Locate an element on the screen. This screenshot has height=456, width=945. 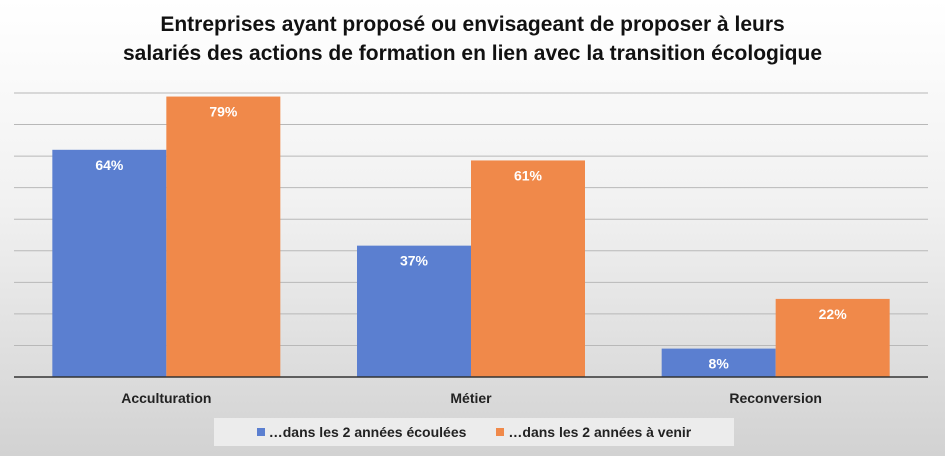
legend-label-series-2: …dans les 2 années à venir is located at coordinates (600, 432).